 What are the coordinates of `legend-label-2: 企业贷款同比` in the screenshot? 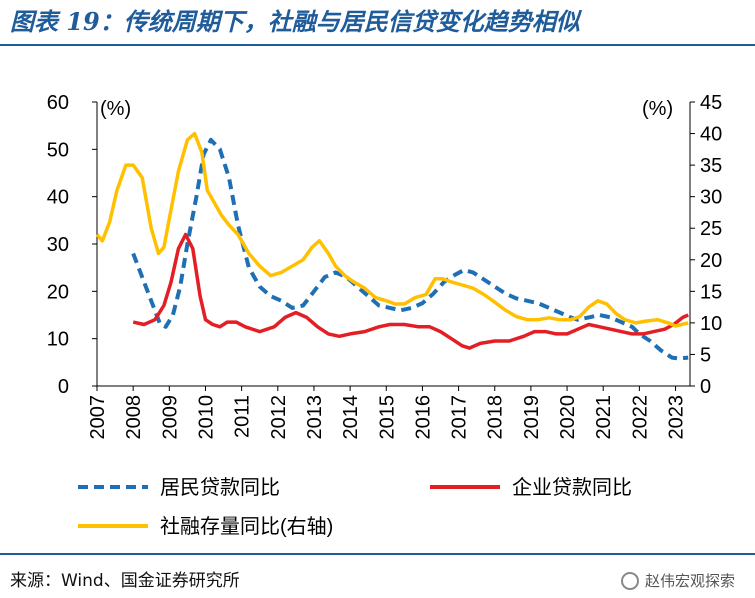 It's located at (572, 487).